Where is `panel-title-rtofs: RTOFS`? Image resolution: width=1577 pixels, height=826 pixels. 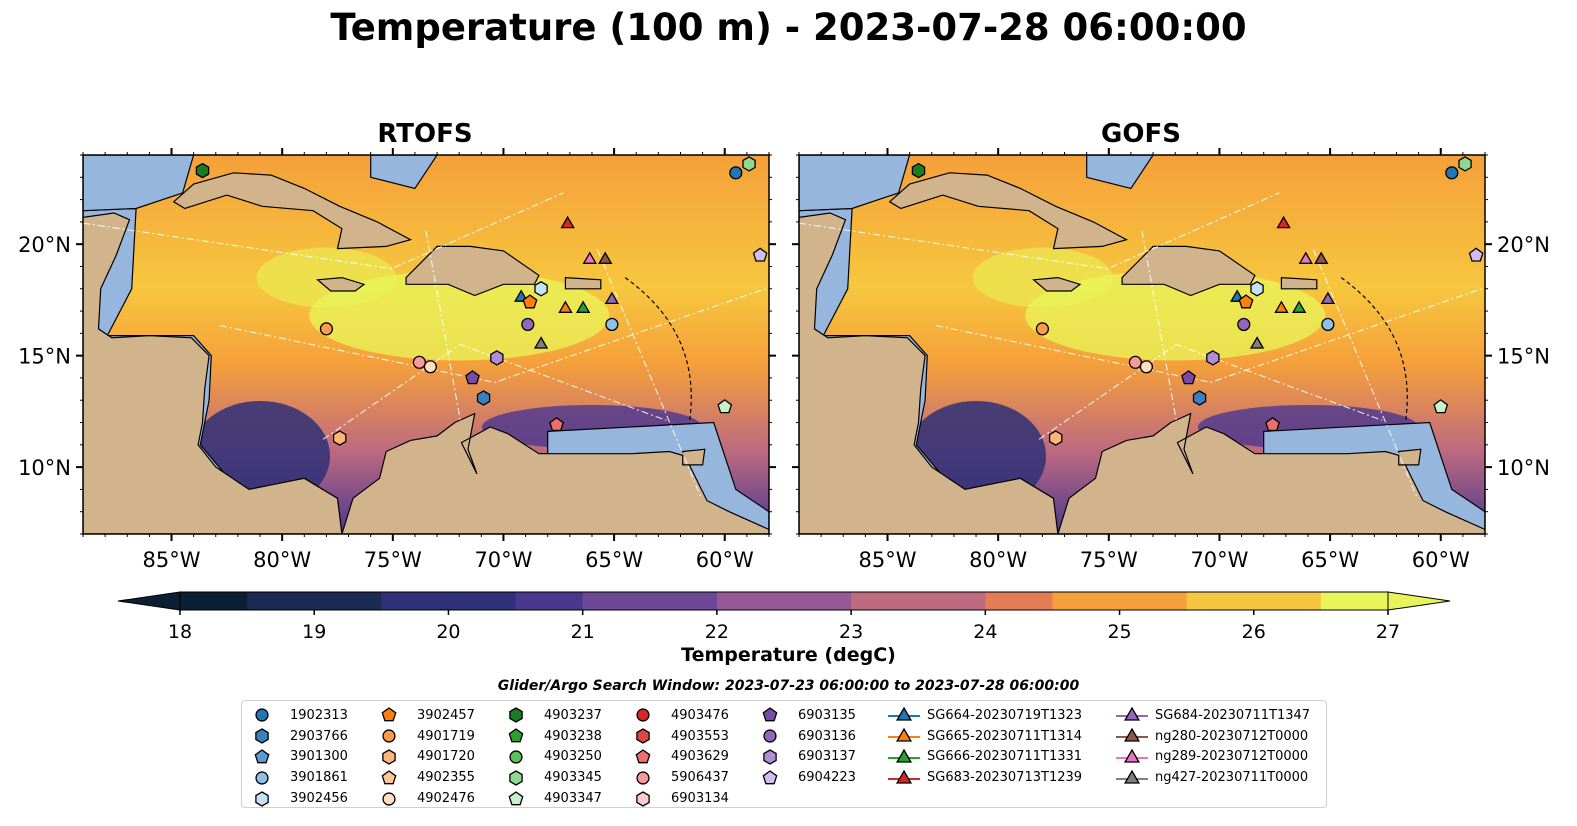
panel-title-rtofs: RTOFS is located at coordinates (425, 134).